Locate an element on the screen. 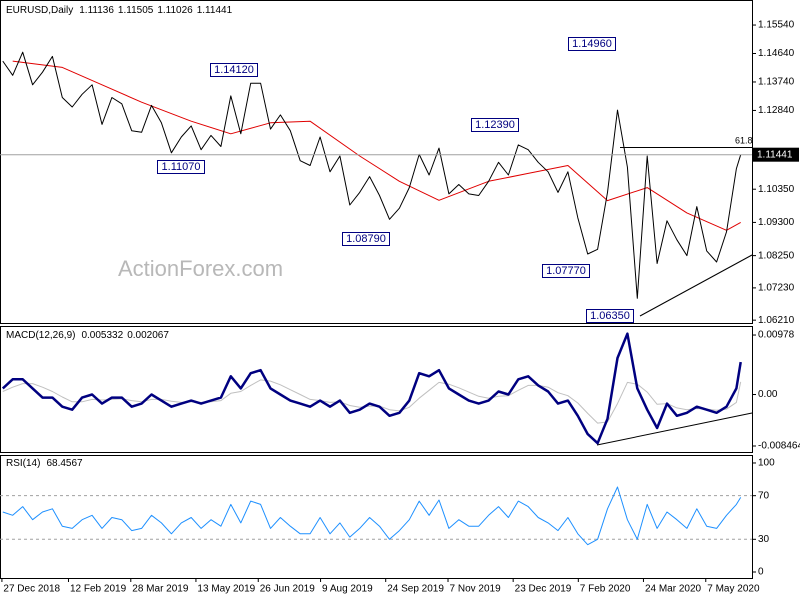 The height and width of the screenshot is (600, 800). annotation: 1.12390 is located at coordinates (495, 125).